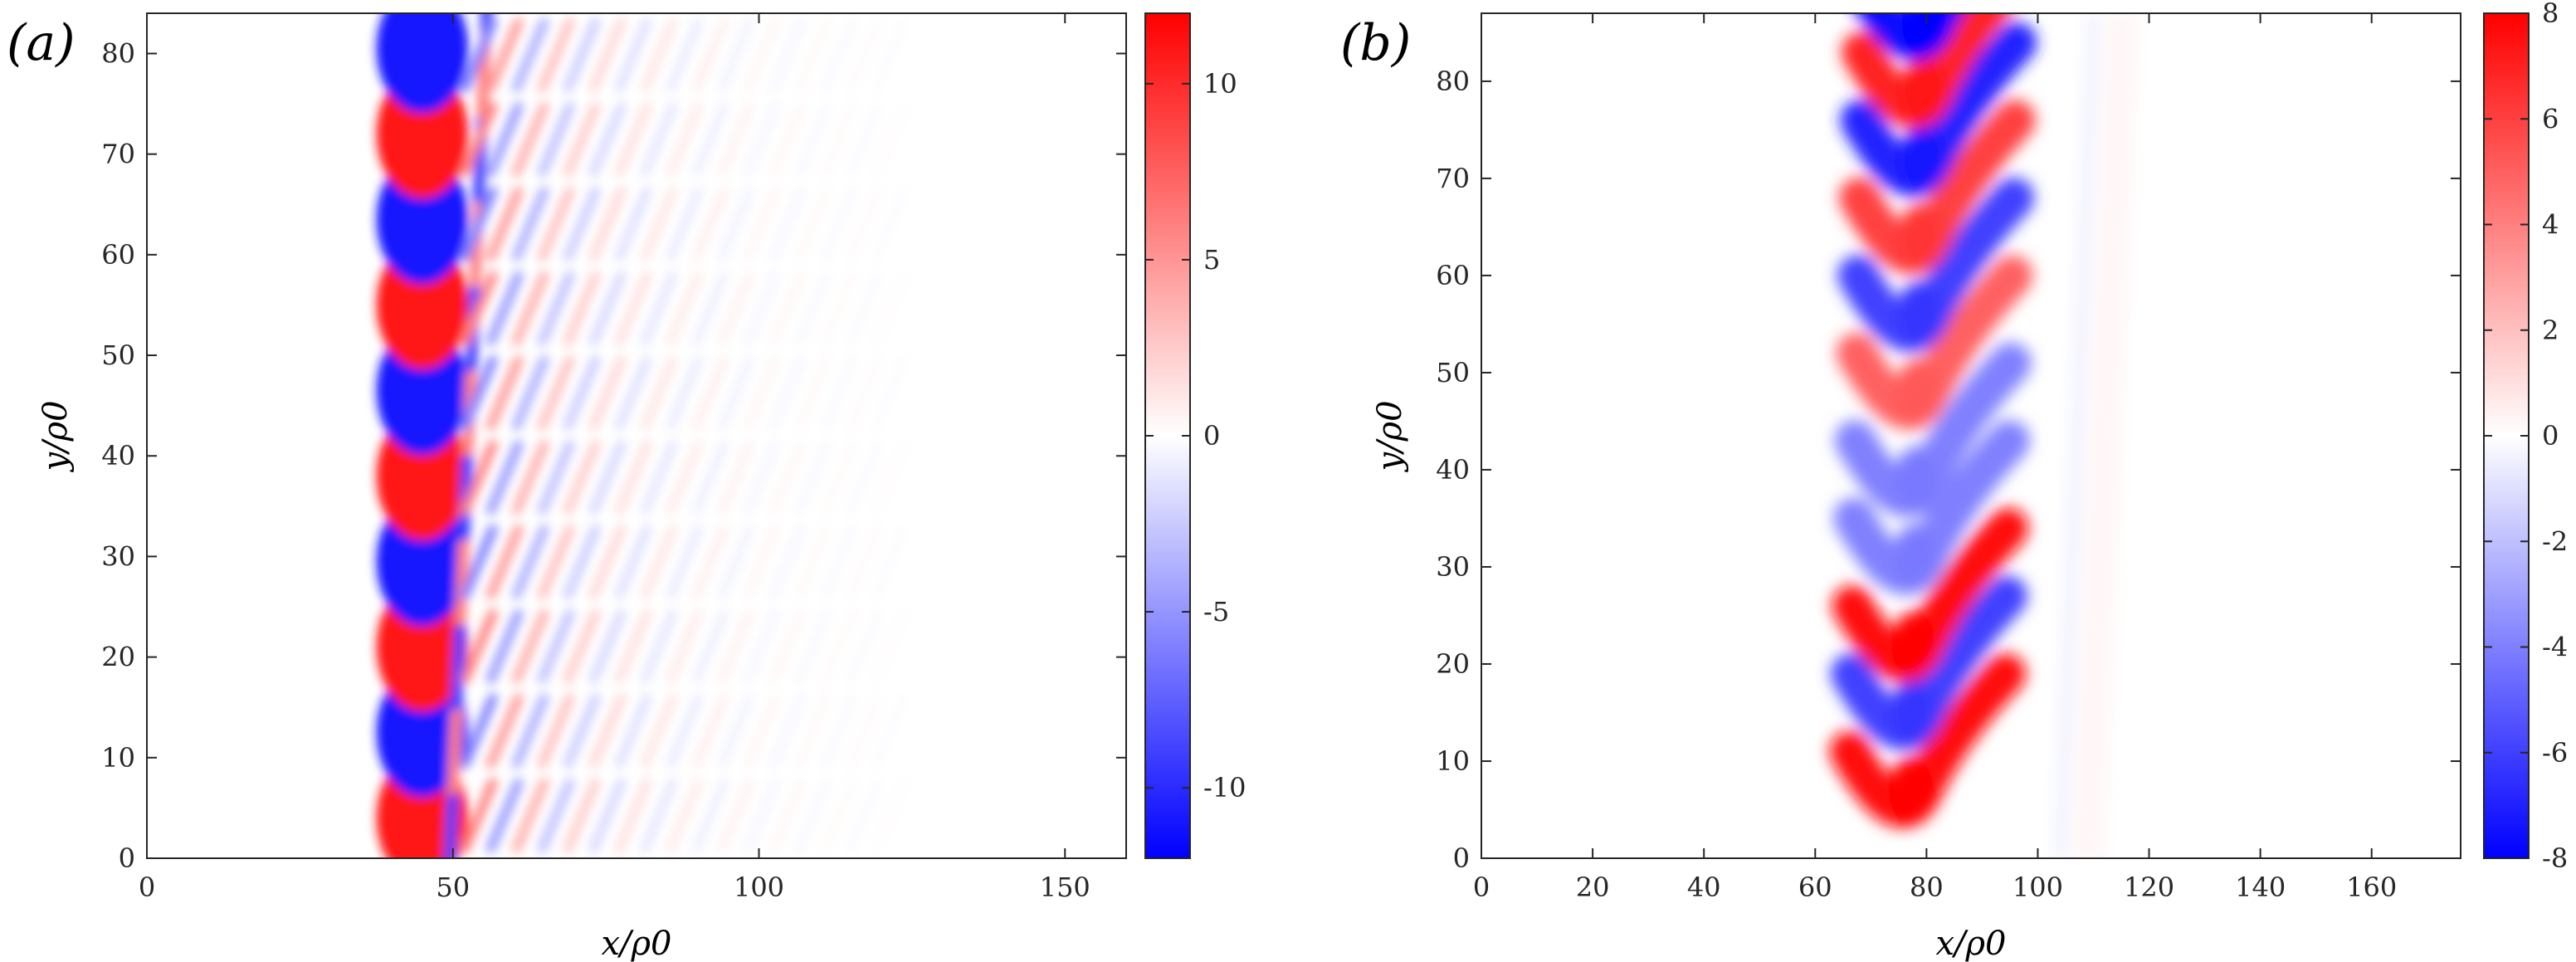 The width and height of the screenshot is (2576, 962). I want to click on panel-b-ytick-label: 50, so click(1453, 373).